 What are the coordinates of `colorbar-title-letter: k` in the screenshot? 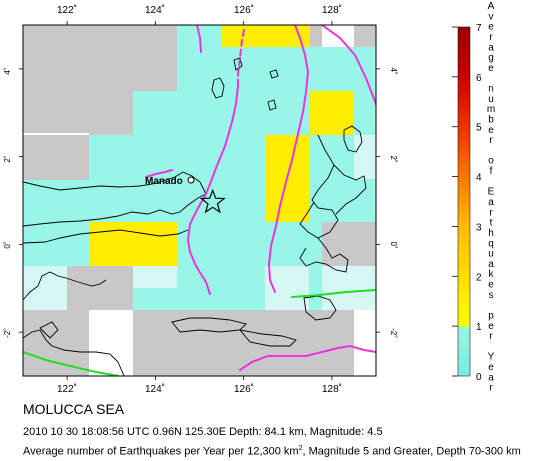 It's located at (492, 274).